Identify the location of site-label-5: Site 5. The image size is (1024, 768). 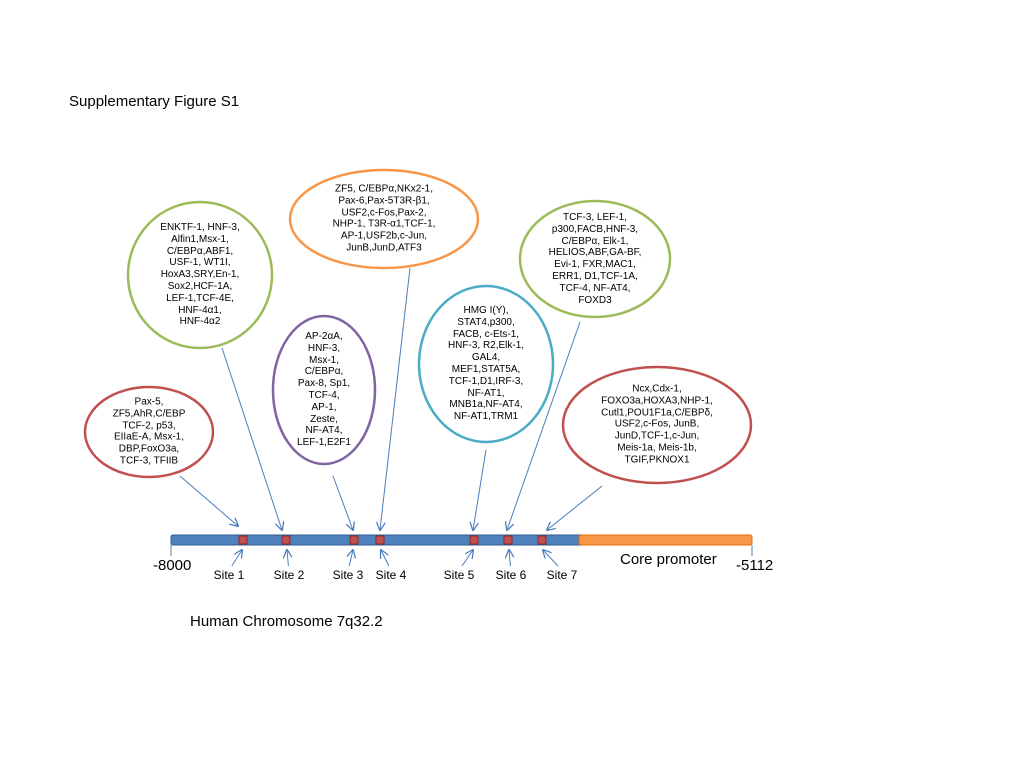
(459, 575).